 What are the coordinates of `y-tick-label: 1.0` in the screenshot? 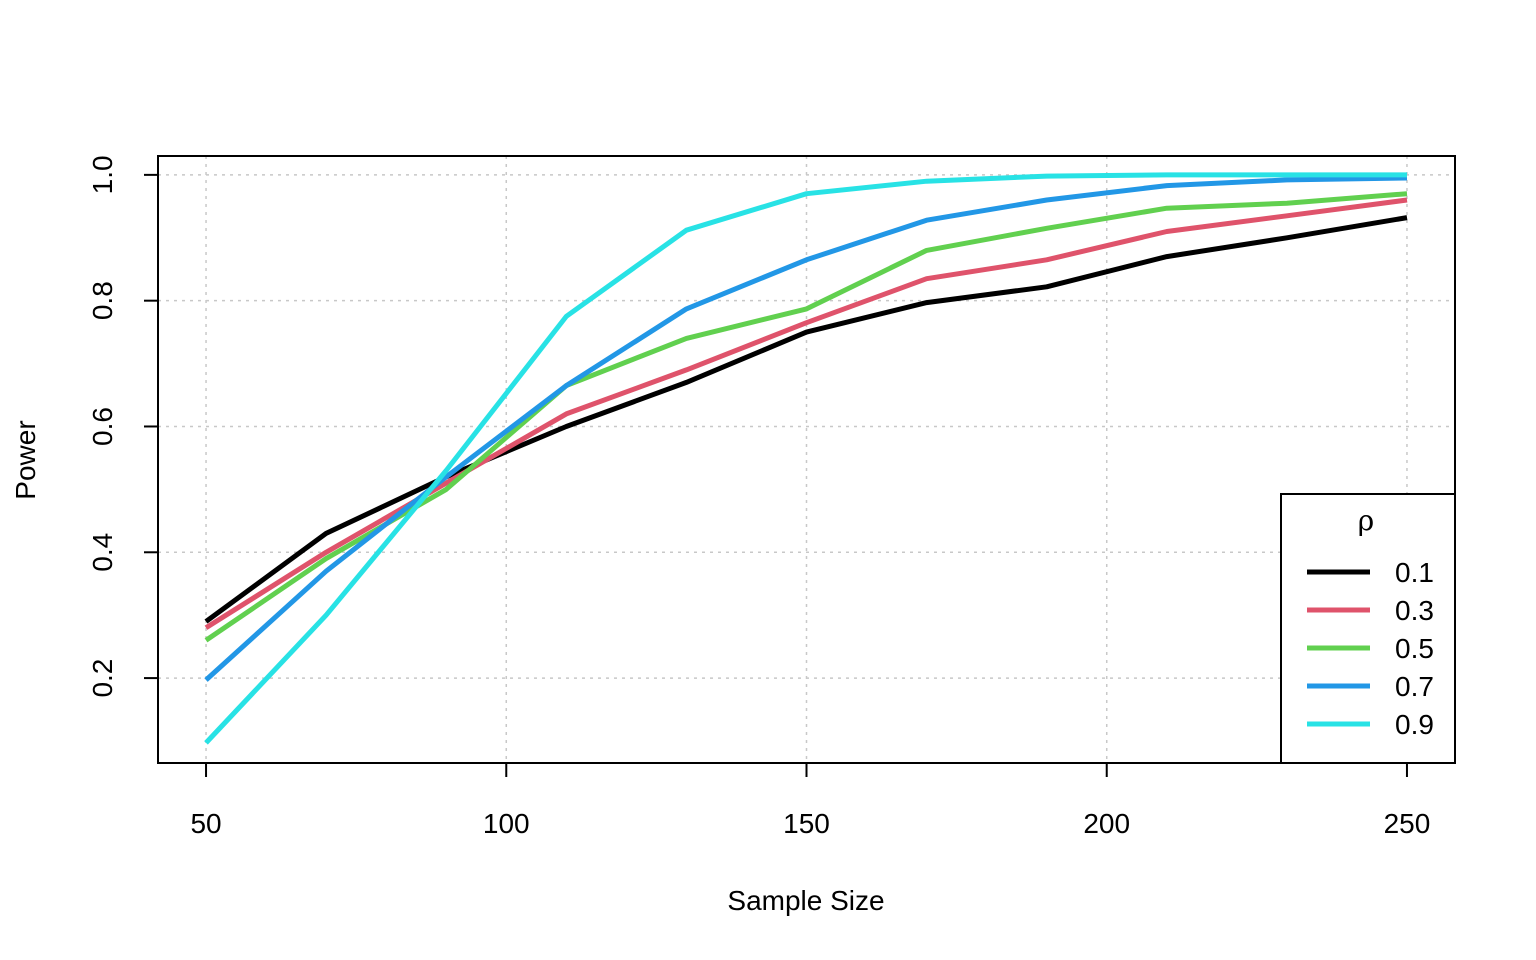 It's located at (102, 174).